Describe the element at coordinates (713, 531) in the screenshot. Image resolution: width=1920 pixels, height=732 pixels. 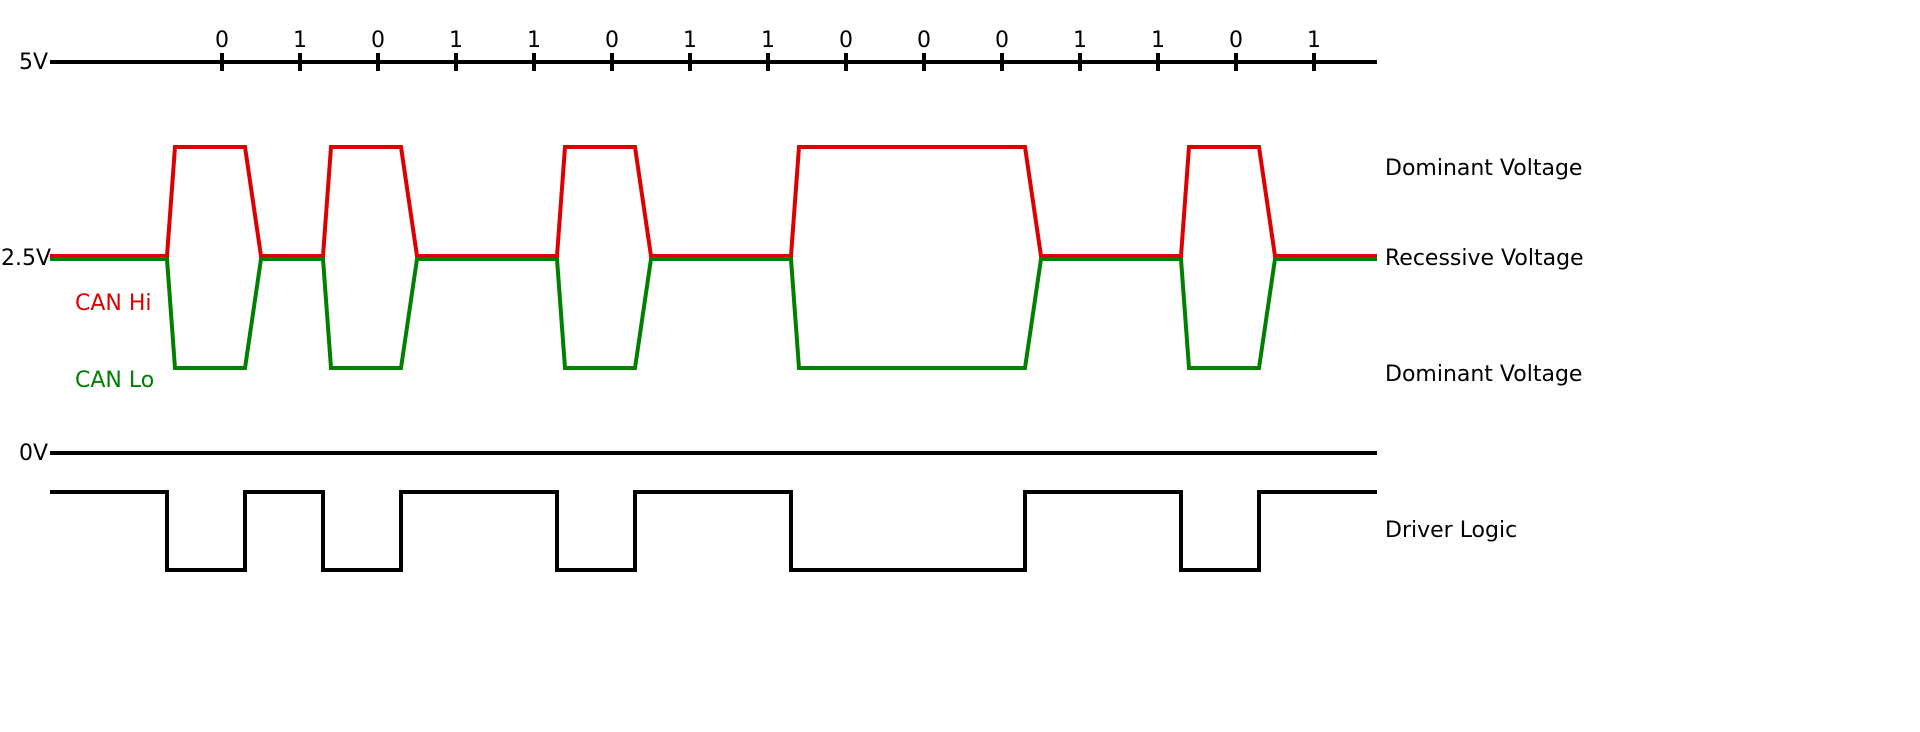
I see `driver-logic-waveform` at that location.